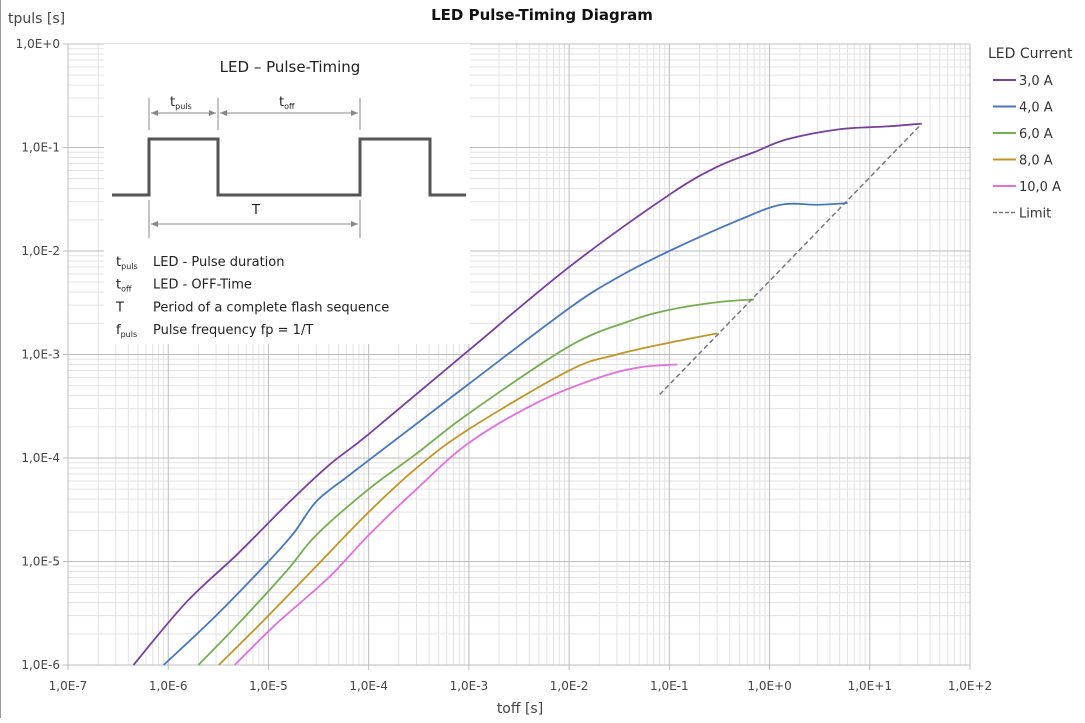 The height and width of the screenshot is (723, 1085). Describe the element at coordinates (791, 259) in the screenshot. I see `series-line-limit` at that location.